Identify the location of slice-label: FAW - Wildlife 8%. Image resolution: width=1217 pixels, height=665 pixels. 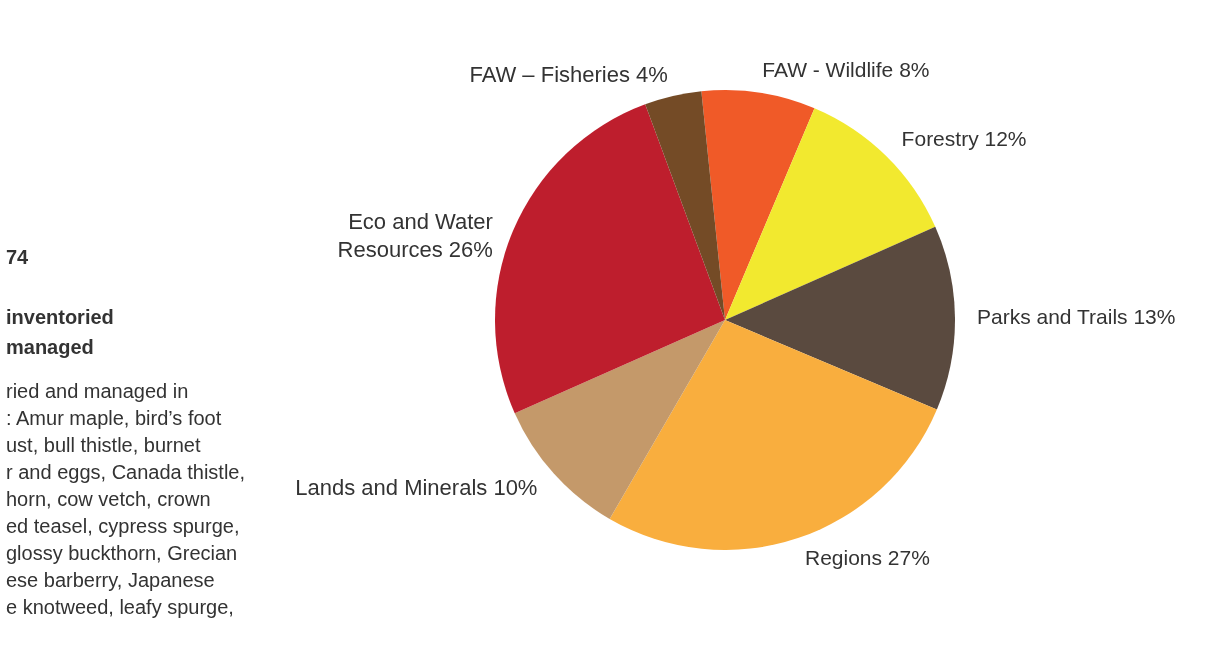
(846, 69).